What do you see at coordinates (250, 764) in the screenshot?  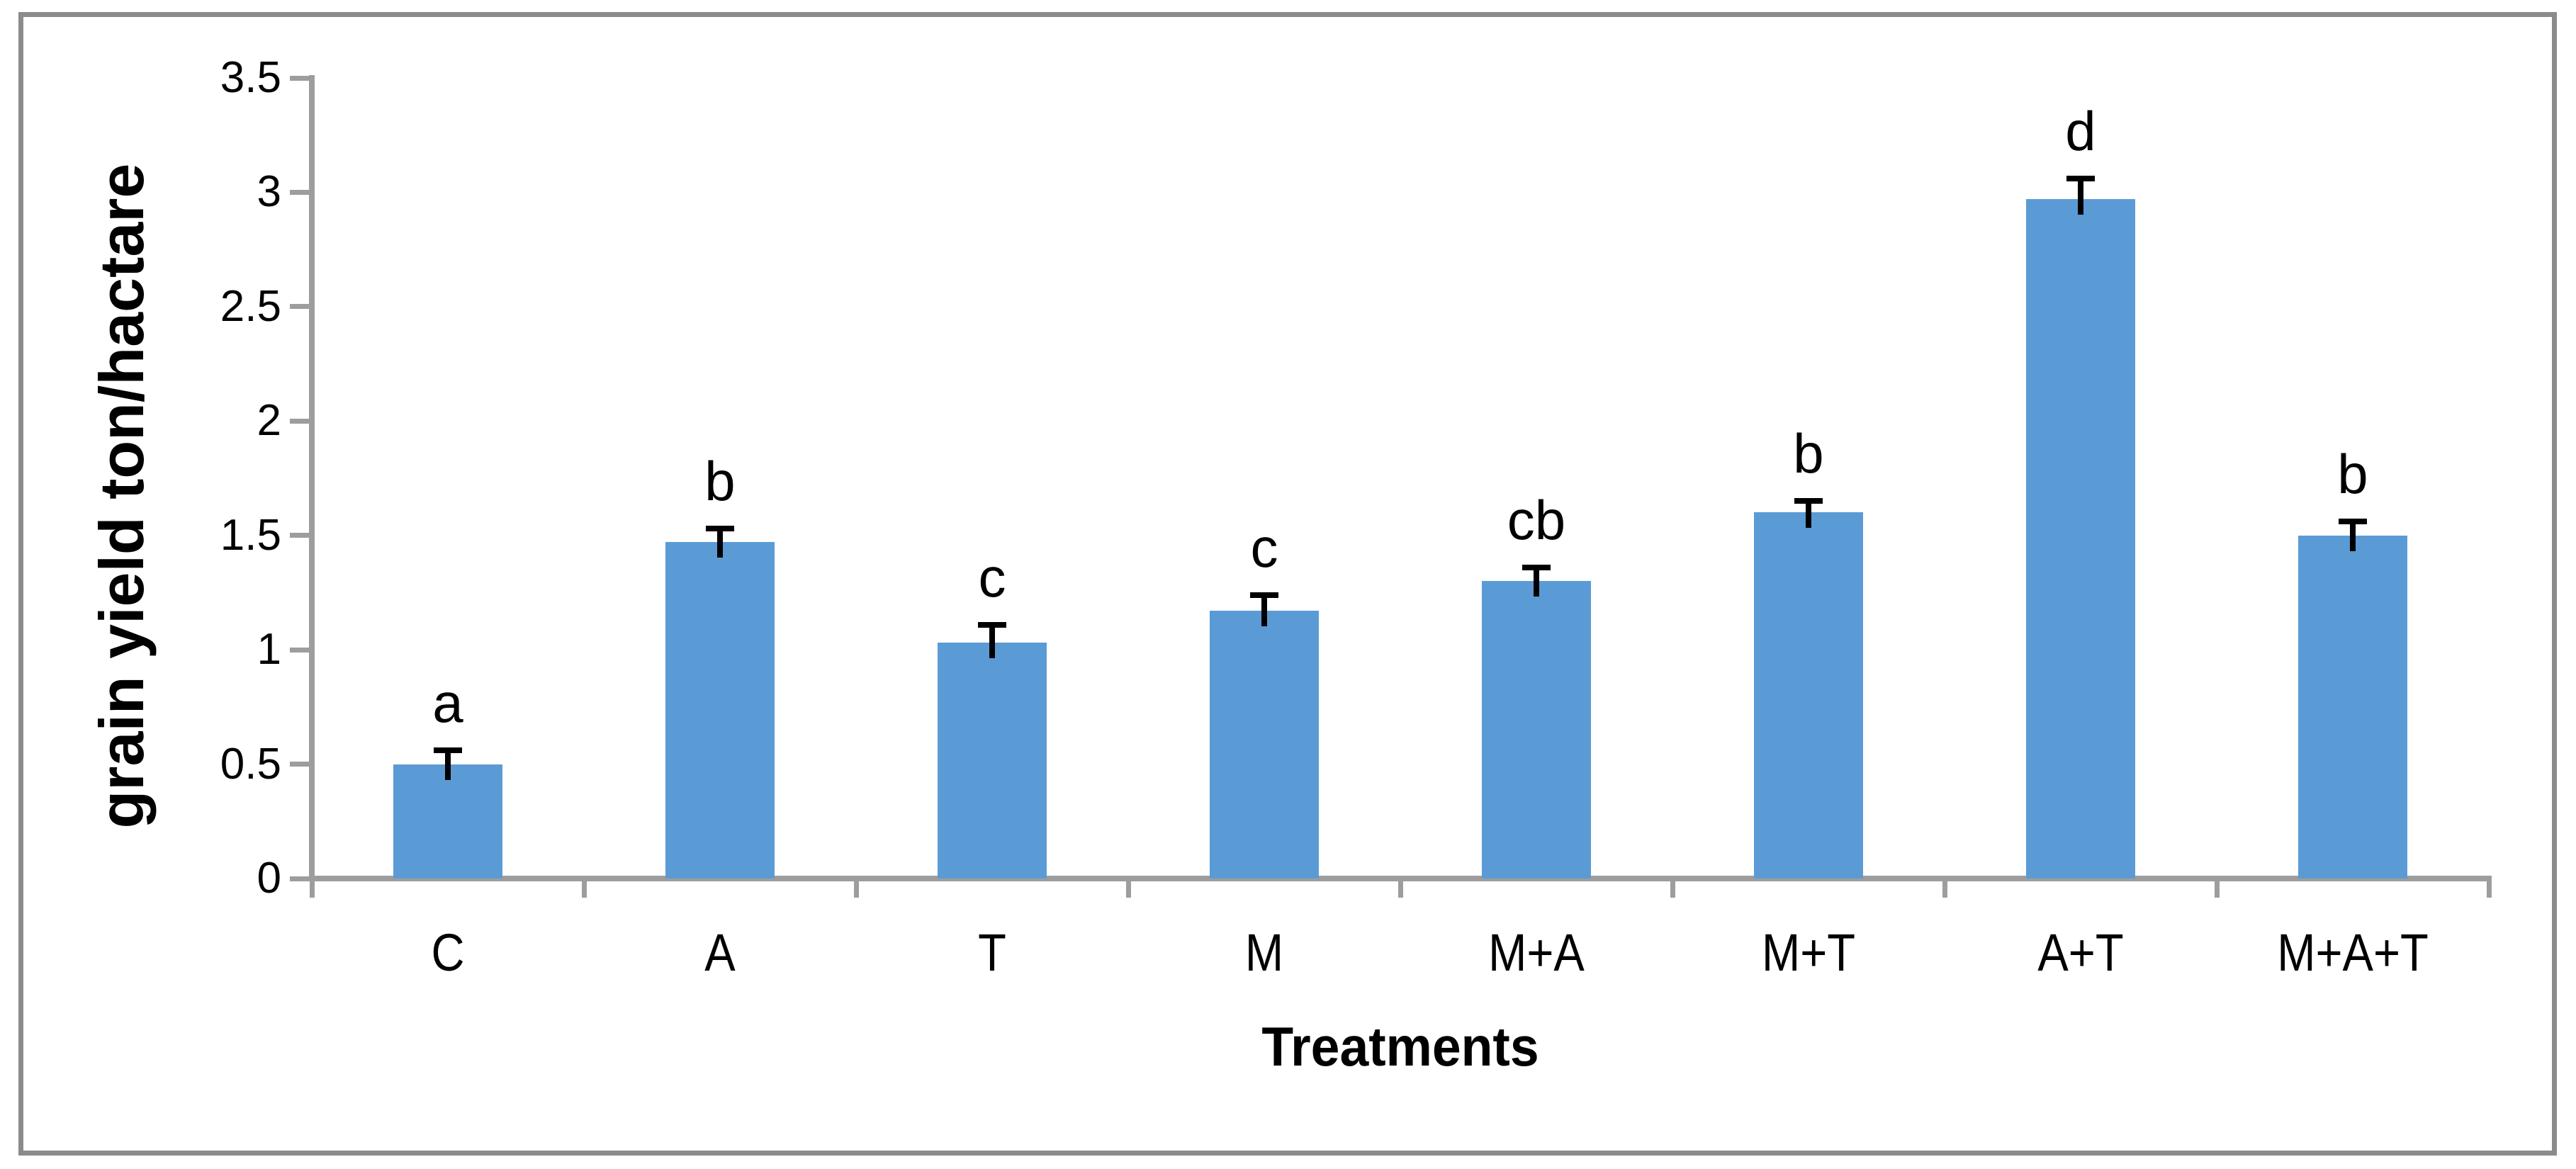 I see `y-tick-label: 0.5` at bounding box center [250, 764].